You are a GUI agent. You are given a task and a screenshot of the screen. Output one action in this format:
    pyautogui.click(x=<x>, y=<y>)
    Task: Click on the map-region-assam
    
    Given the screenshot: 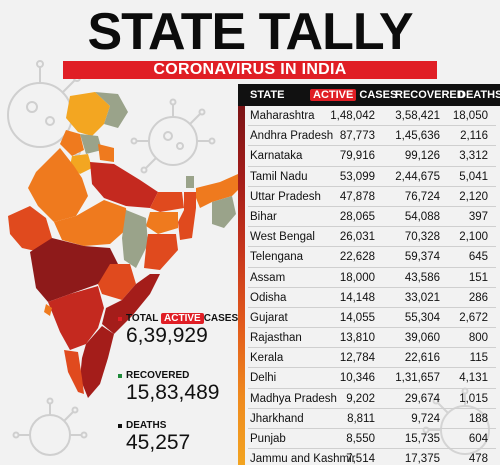 What is the action you would take?
    pyautogui.click(x=220, y=191)
    